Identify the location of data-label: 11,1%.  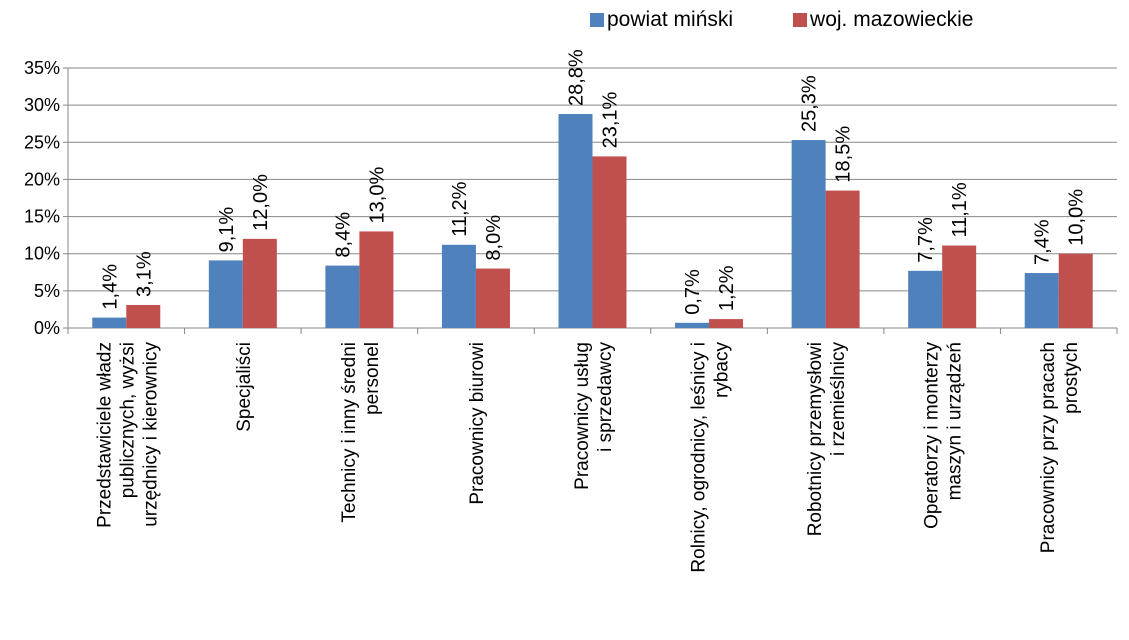
(960, 209).